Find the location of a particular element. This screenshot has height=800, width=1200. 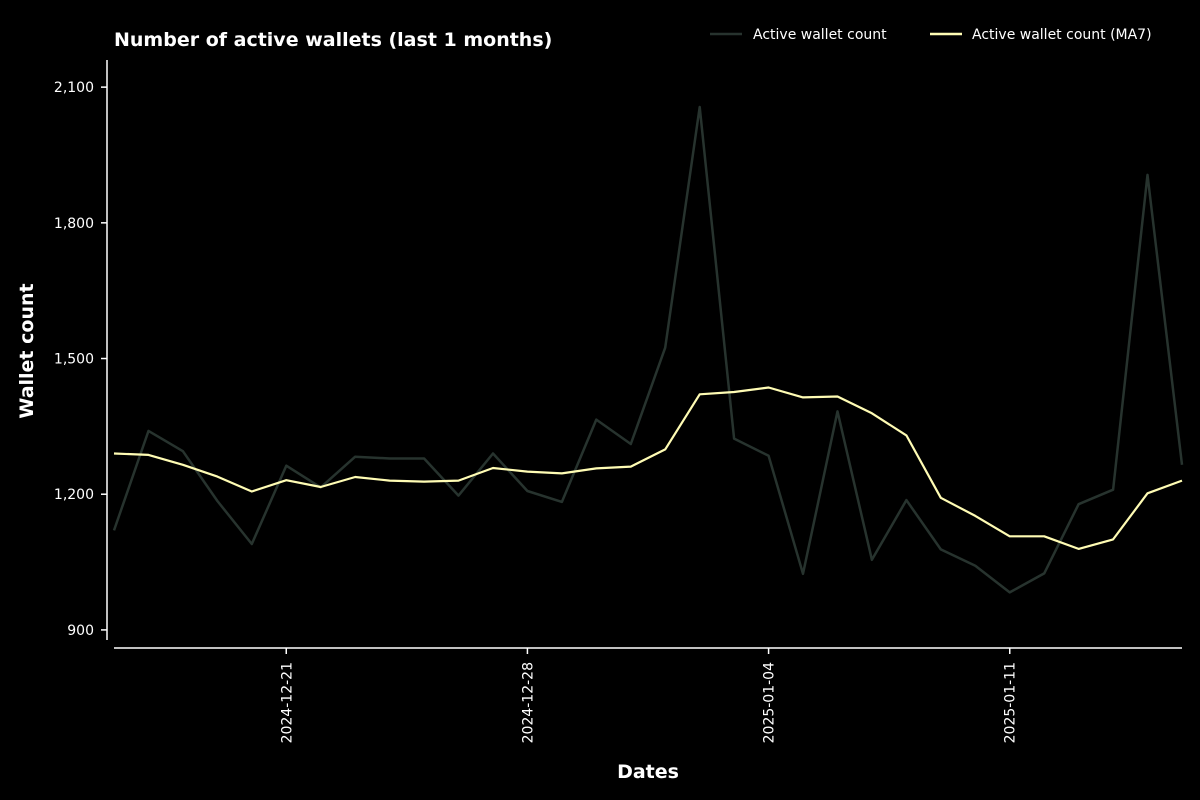

chart-title: Number of active wallets (last 1 months) is located at coordinates (333, 40).